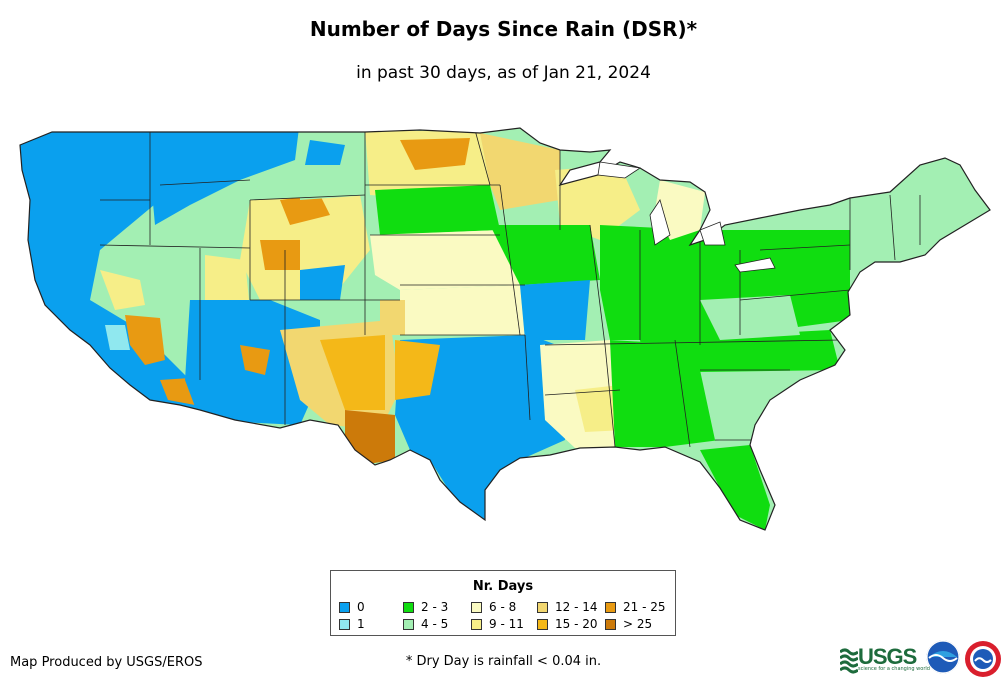 This screenshot has height=691, width=1007. I want to click on legend-item-7: 15 - 20, so click(567, 625).